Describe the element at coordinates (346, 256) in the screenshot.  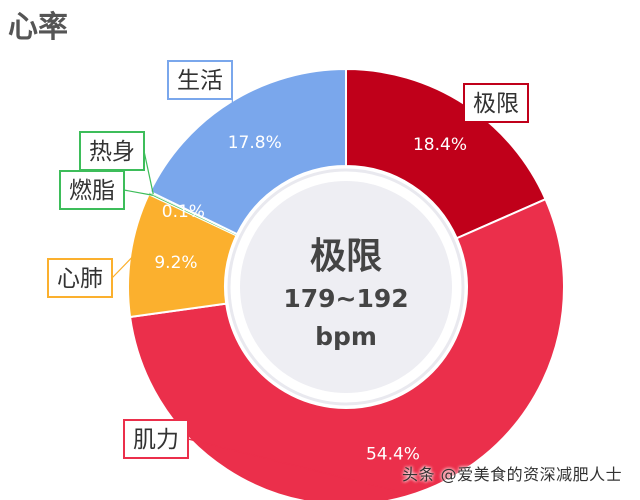
I see `center-title: 极限` at that location.